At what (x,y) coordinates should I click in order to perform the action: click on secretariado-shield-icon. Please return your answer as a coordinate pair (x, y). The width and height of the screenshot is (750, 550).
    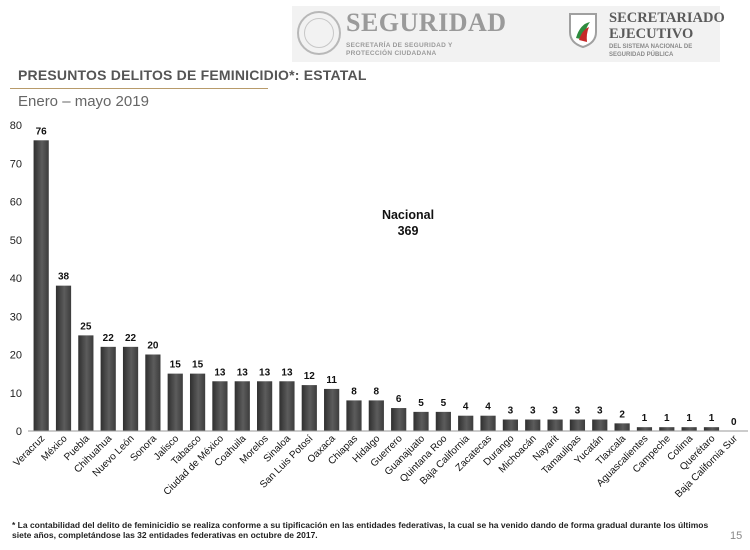
    Looking at the image, I should click on (583, 30).